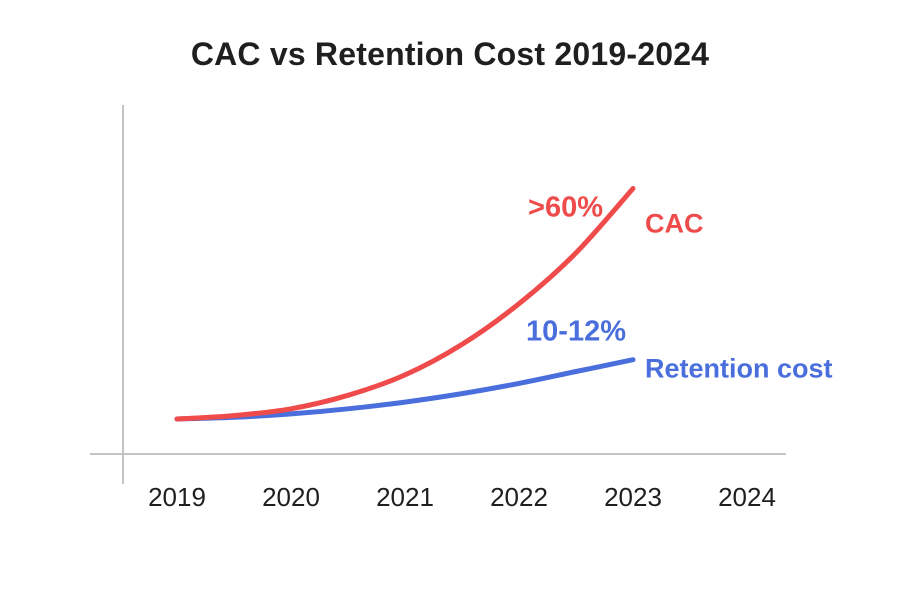 The width and height of the screenshot is (920, 600). What do you see at coordinates (747, 497) in the screenshot?
I see `x-tick-label-2024: 2024` at bounding box center [747, 497].